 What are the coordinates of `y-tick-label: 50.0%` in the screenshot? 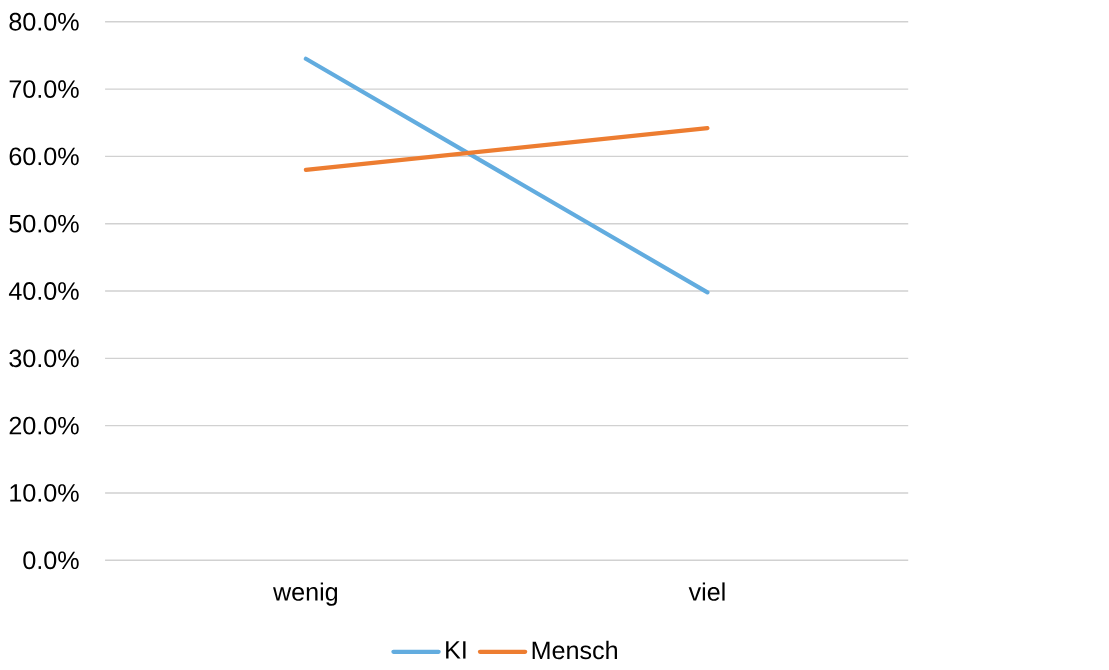 It's located at (44, 224).